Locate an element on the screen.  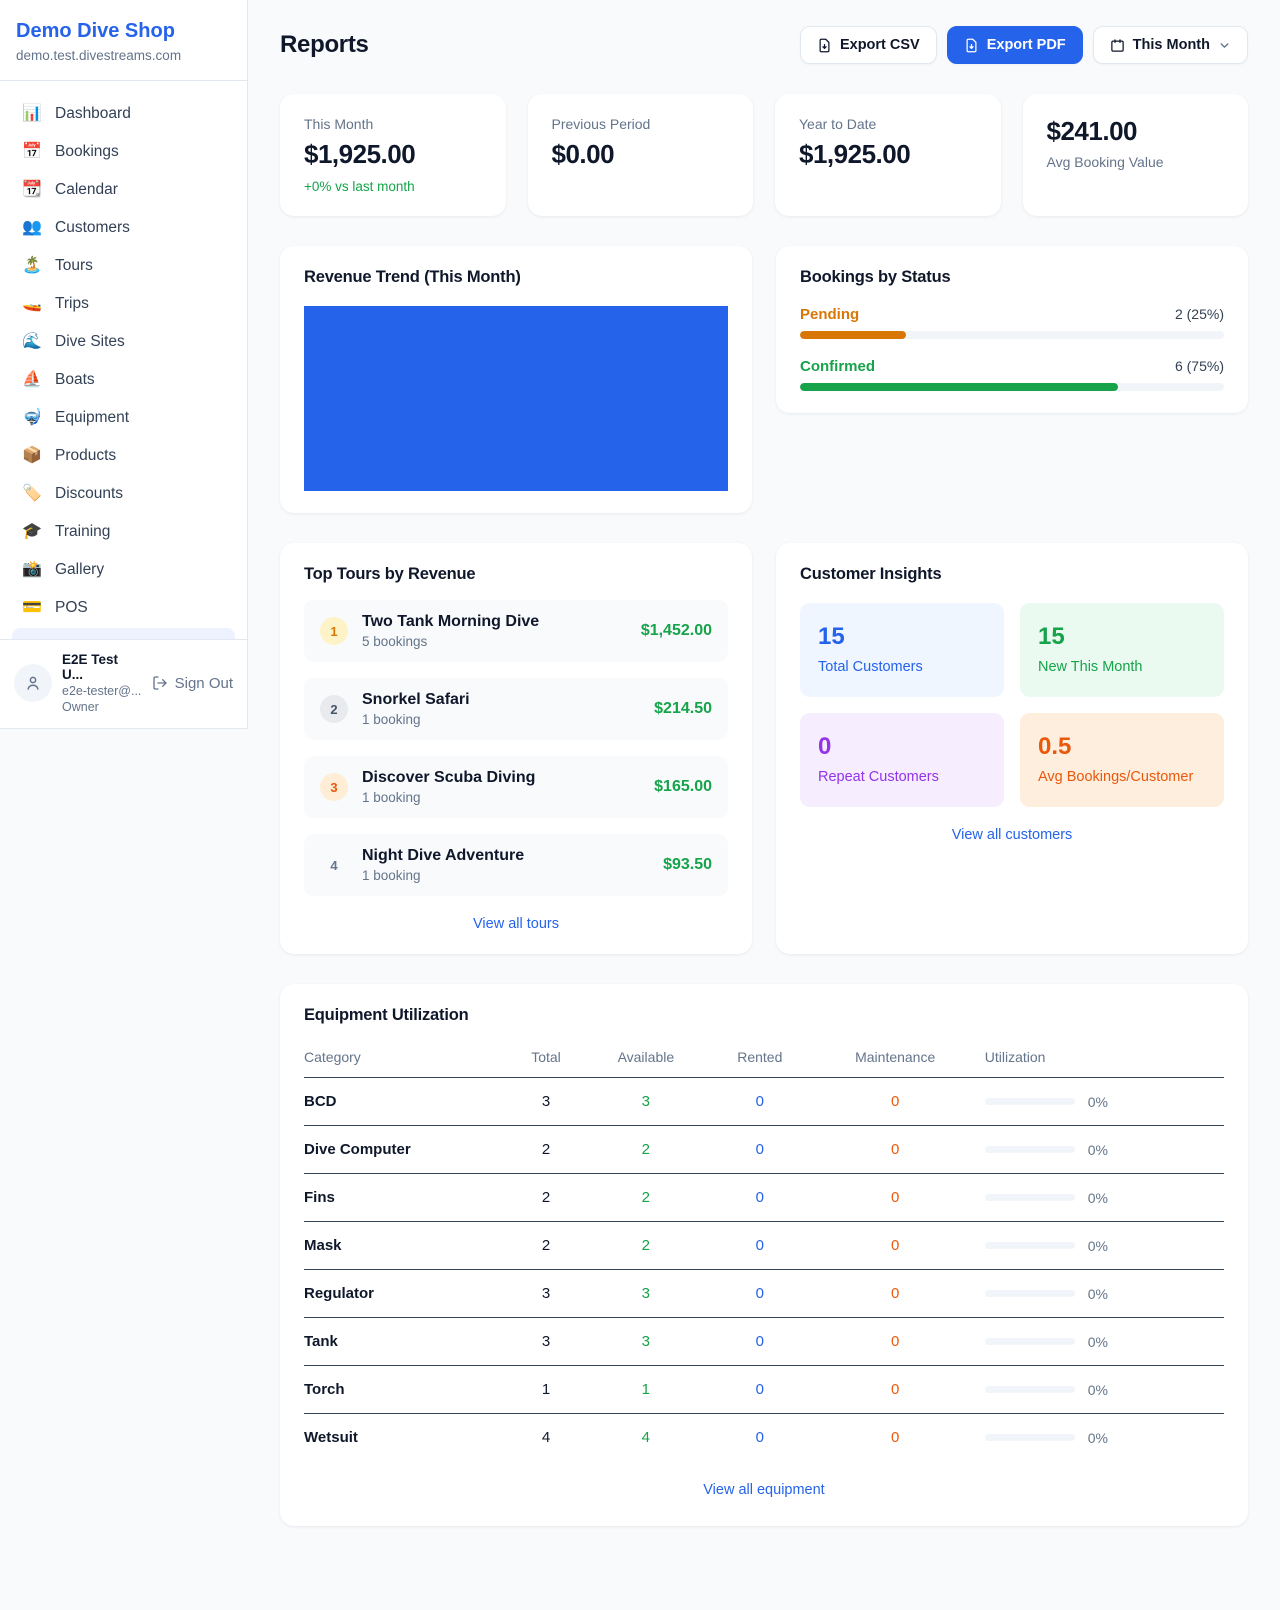
cell-rented: 0 is located at coordinates (760, 1341).